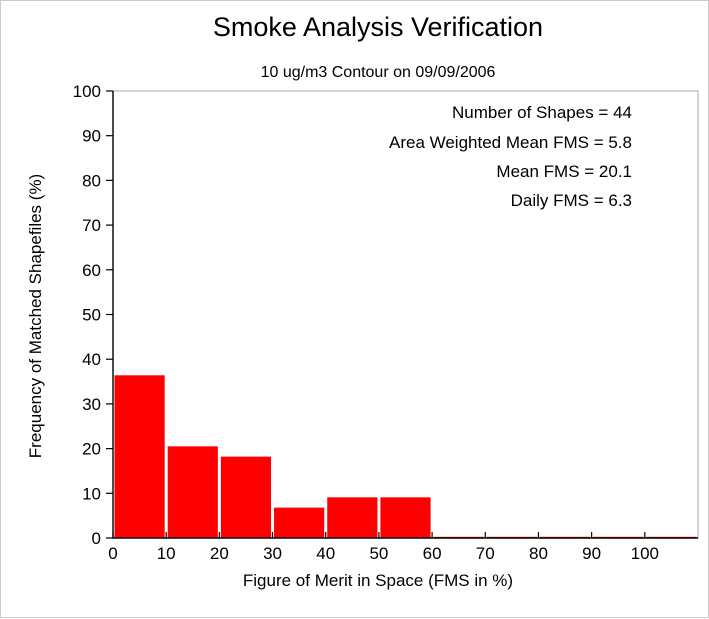  What do you see at coordinates (91, 315) in the screenshot?
I see `y-tick-label: 50` at bounding box center [91, 315].